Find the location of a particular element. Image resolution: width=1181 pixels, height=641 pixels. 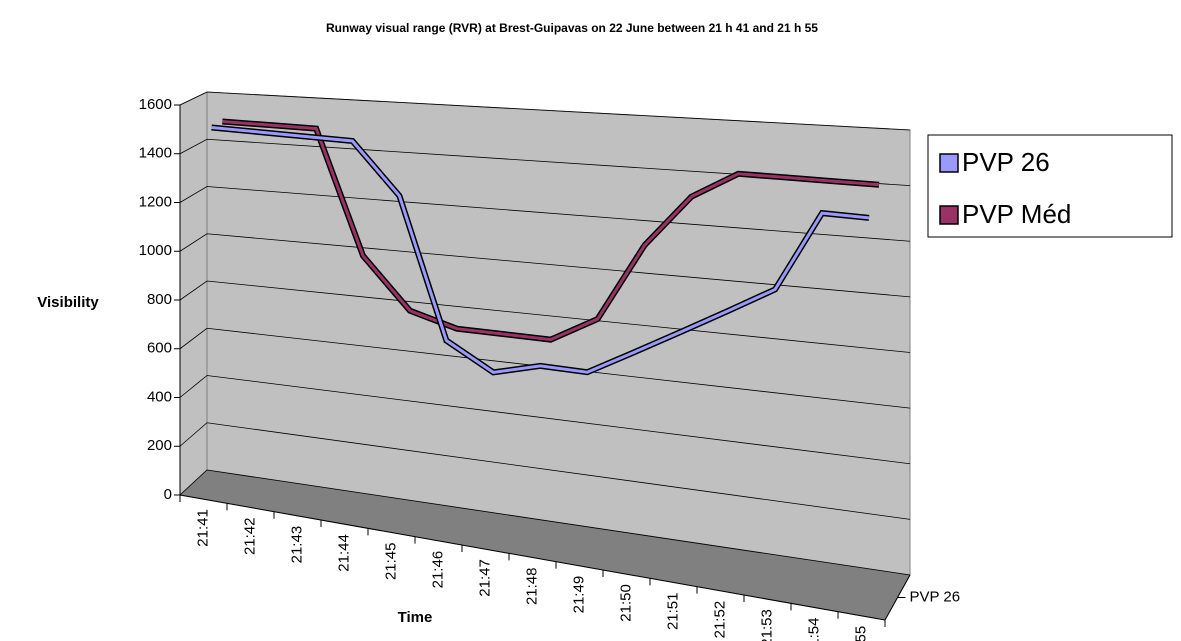

legend-label: PVP 26 is located at coordinates (1006, 162).